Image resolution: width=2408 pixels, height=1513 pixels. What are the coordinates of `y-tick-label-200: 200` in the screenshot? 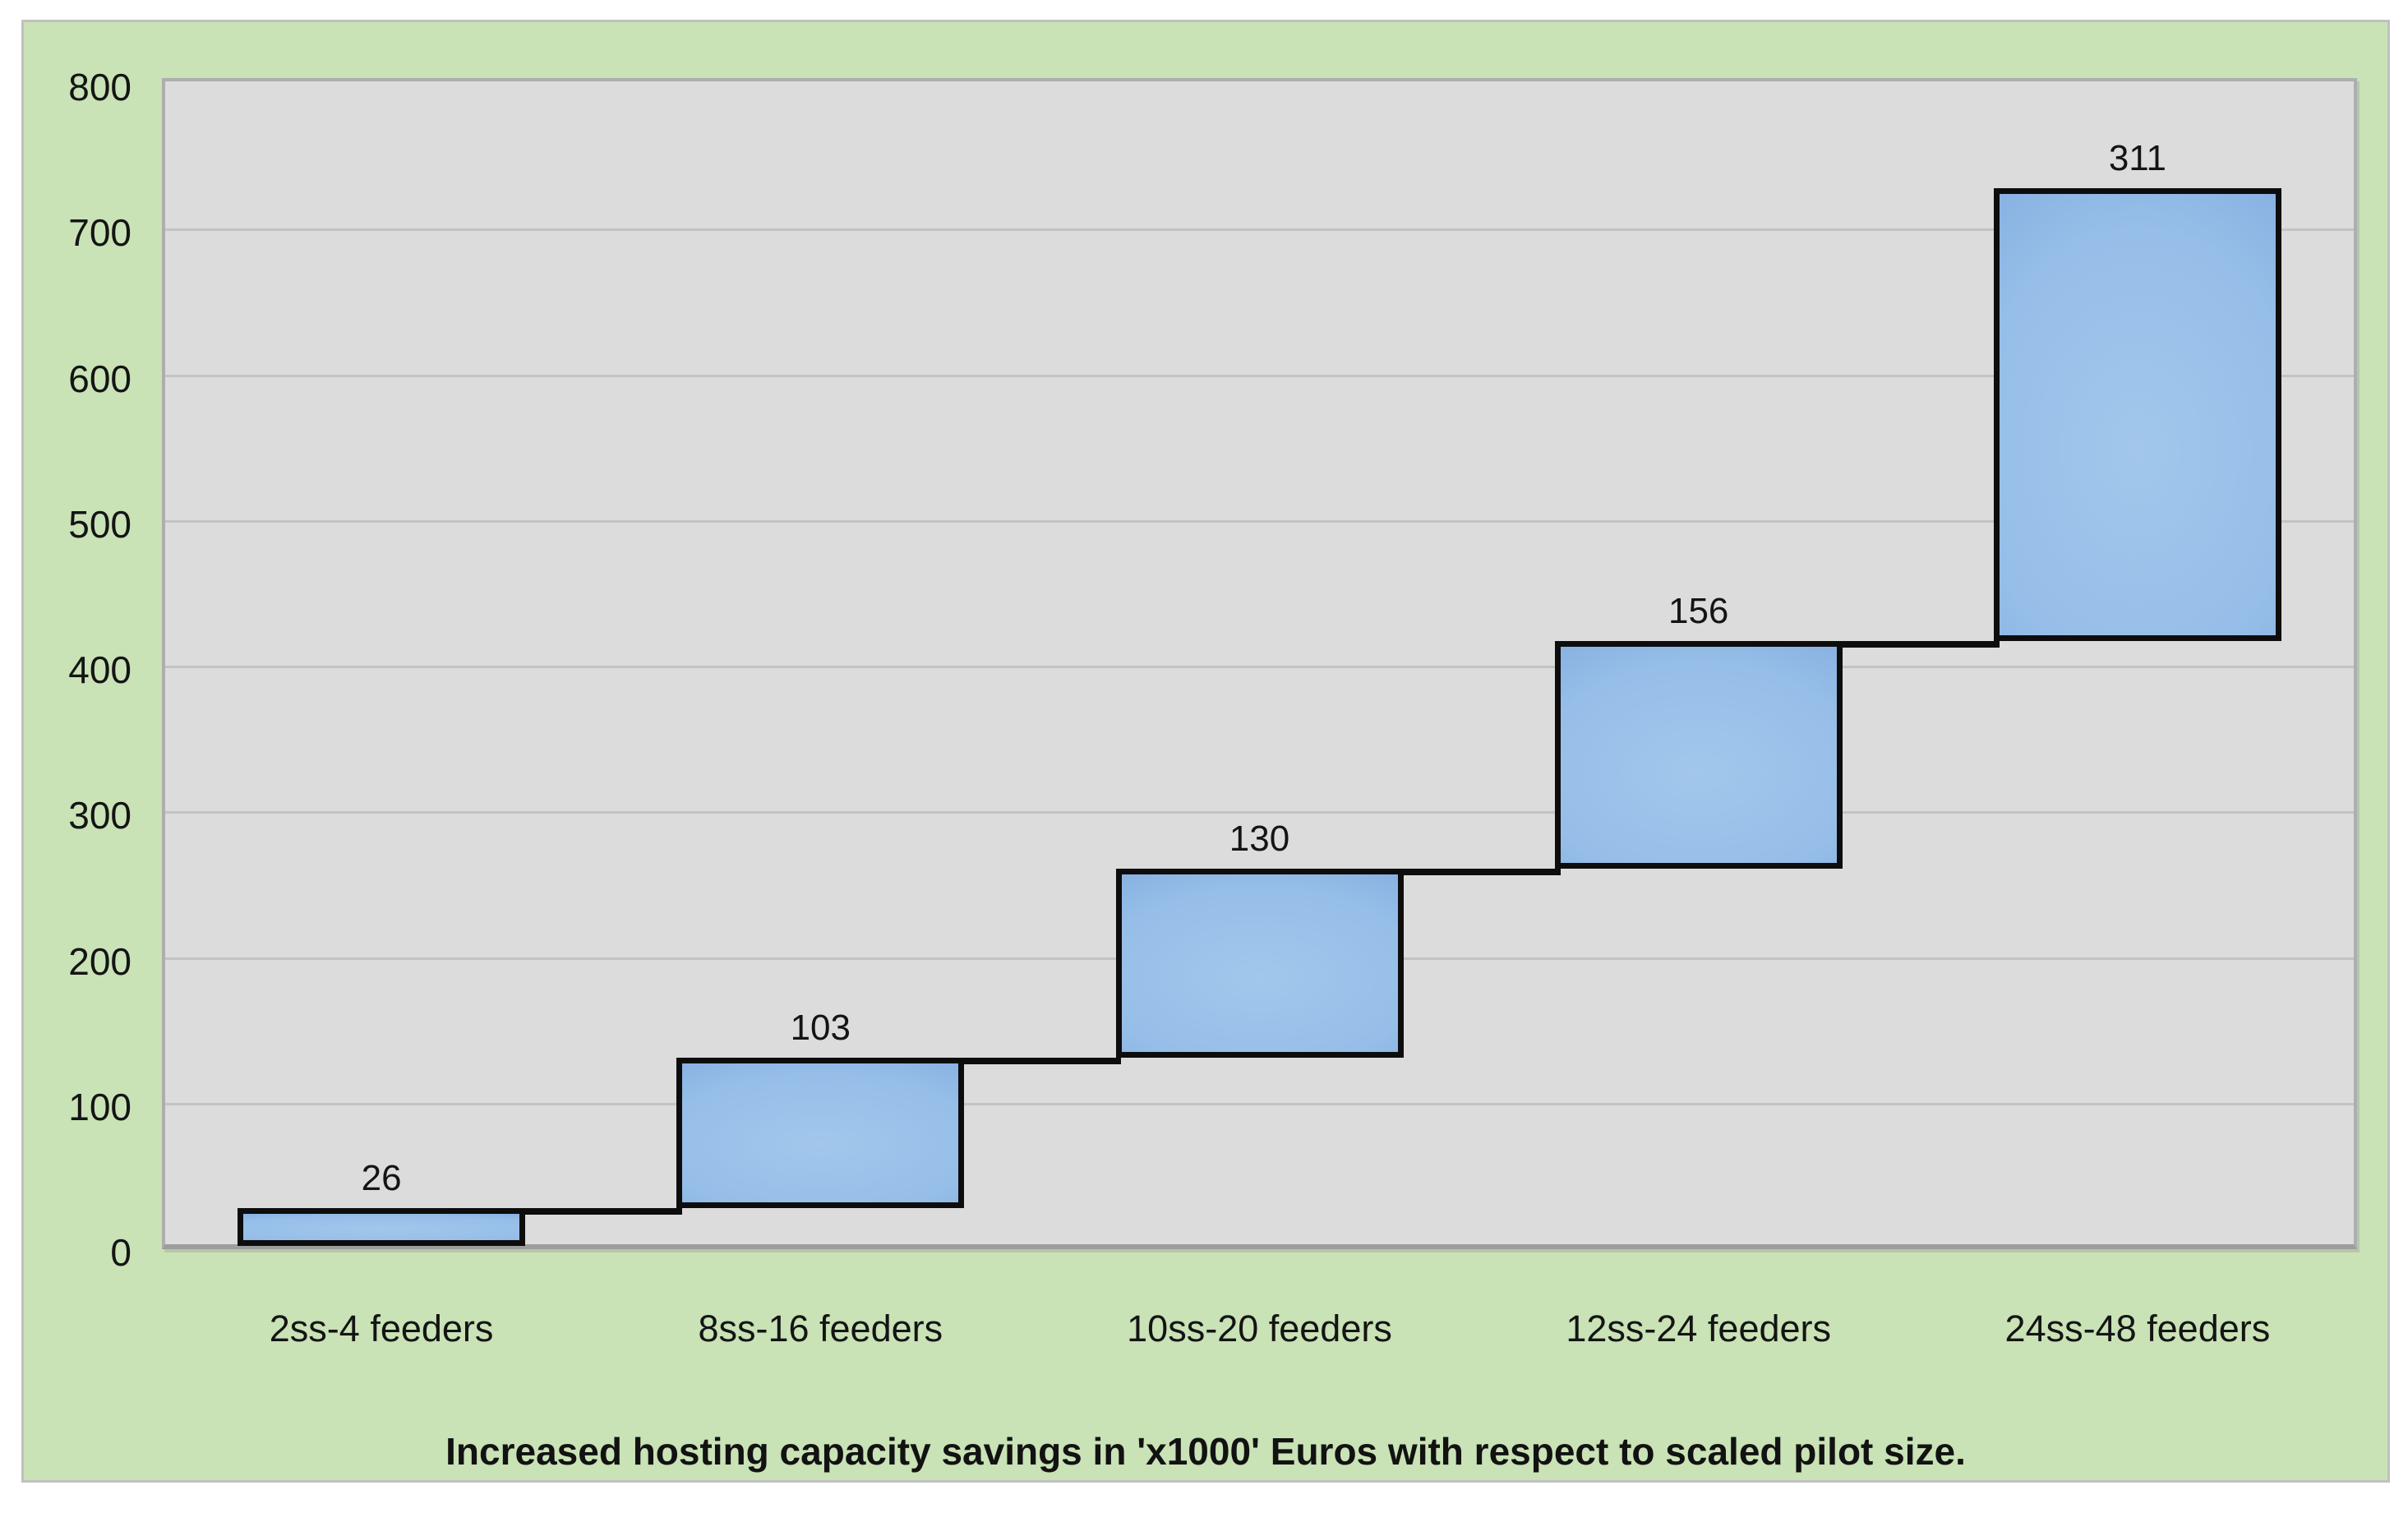 It's located at (99, 961).